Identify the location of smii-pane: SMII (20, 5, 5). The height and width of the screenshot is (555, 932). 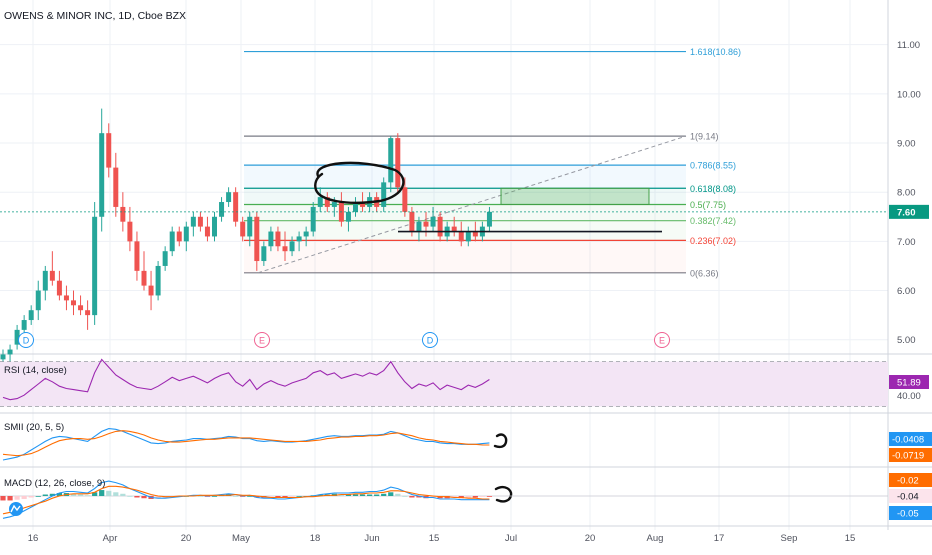
(246, 441).